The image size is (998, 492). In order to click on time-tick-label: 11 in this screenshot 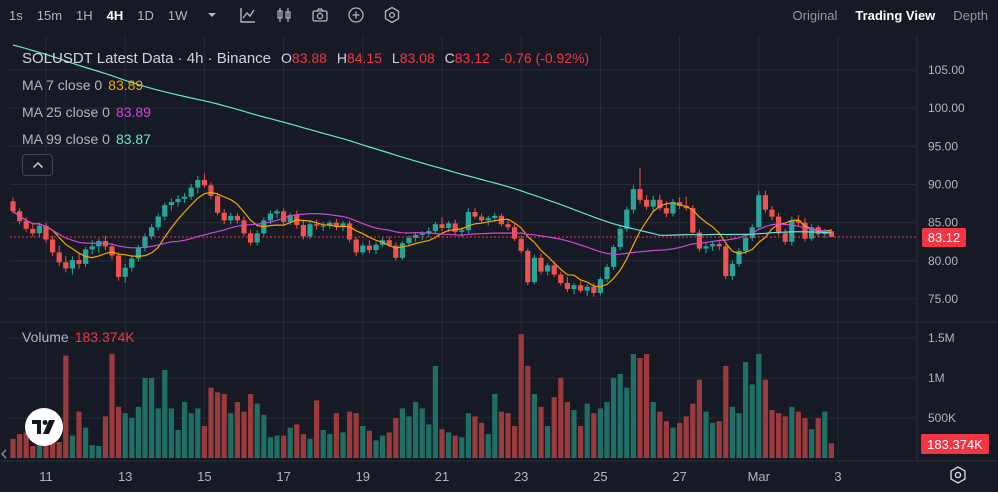, I will do `click(46, 476)`.